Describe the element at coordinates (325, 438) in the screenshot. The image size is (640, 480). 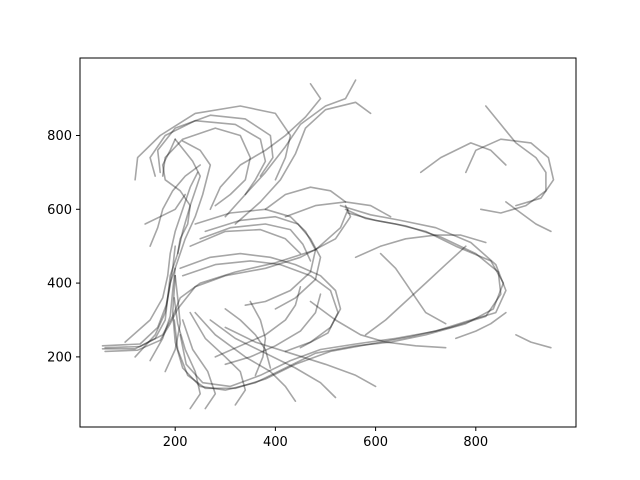
I see `x-axis: 200 400 600 800` at that location.